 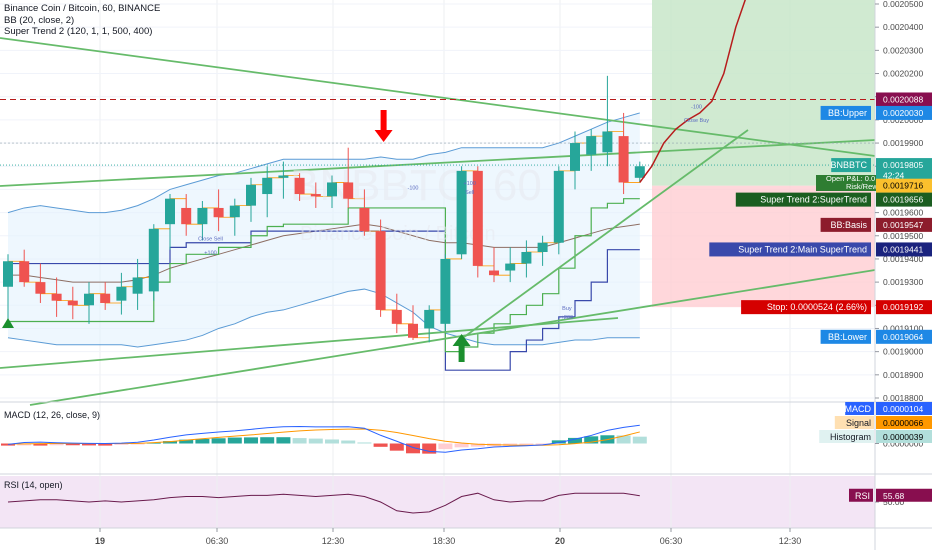 I want to click on price-label: 0.0019656, so click(x=904, y=200).